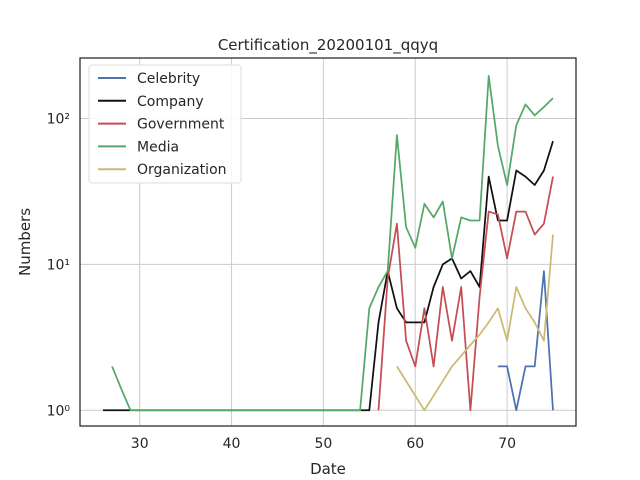 The image size is (640, 480). I want to click on series-line-celebrity, so click(525, 341).